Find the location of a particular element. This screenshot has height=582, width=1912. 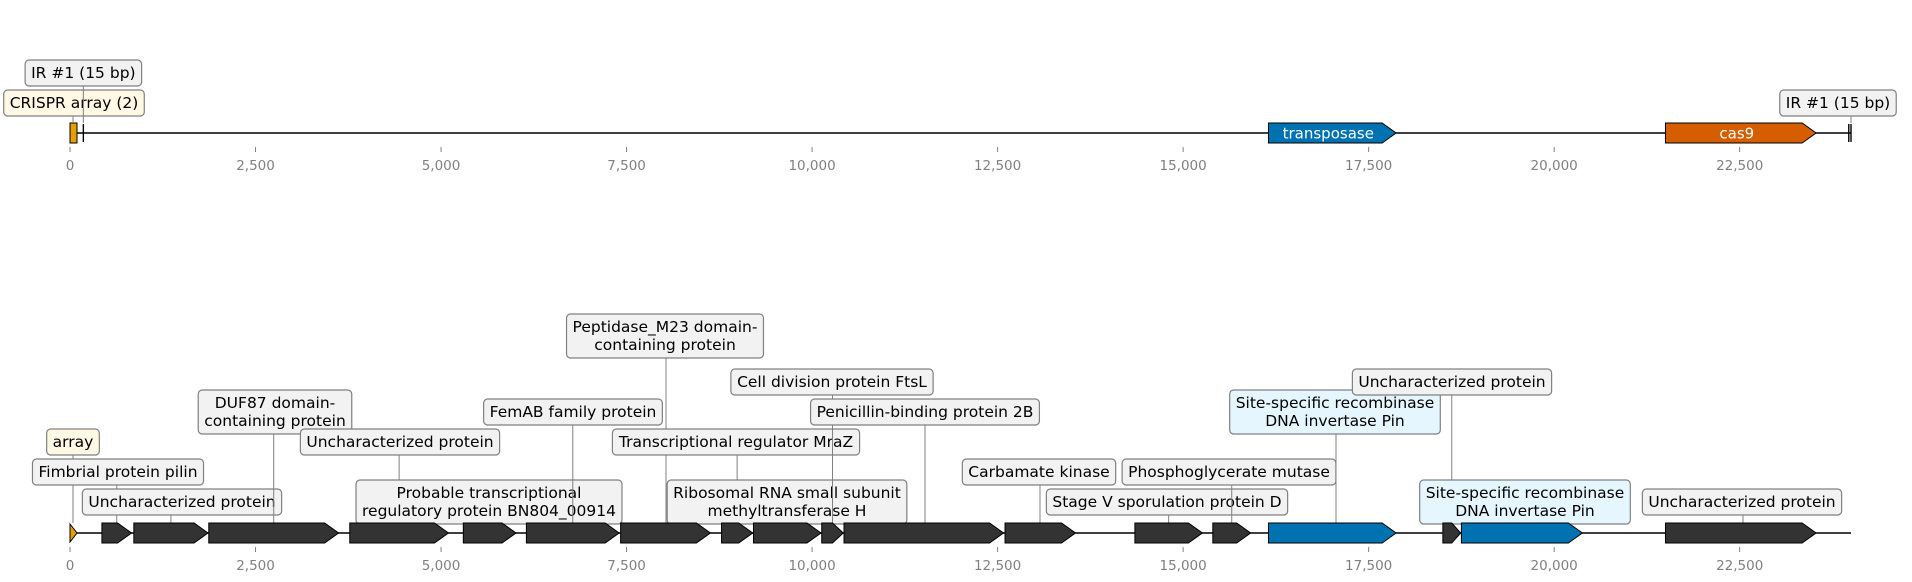

detail-gene-13-label-text: Carbamate kinase is located at coordinates (1038, 472).